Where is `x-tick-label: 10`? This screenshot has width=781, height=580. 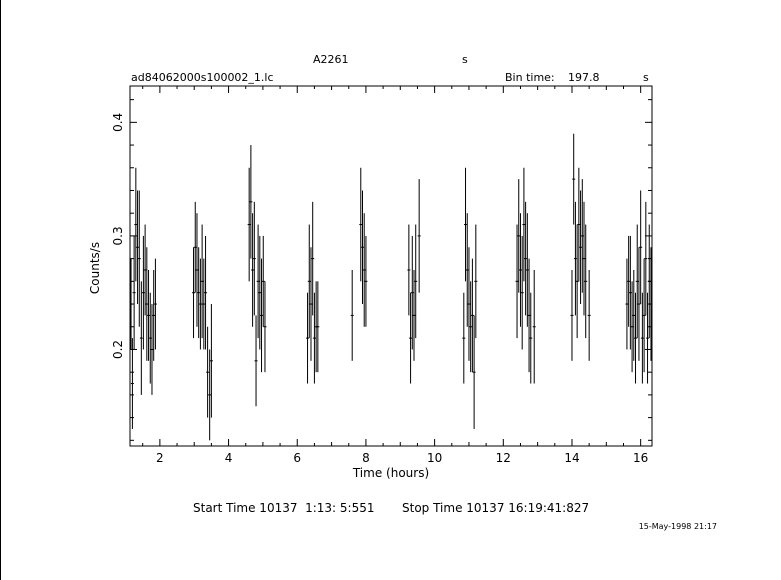
x-tick-label: 10 is located at coordinates (434, 458).